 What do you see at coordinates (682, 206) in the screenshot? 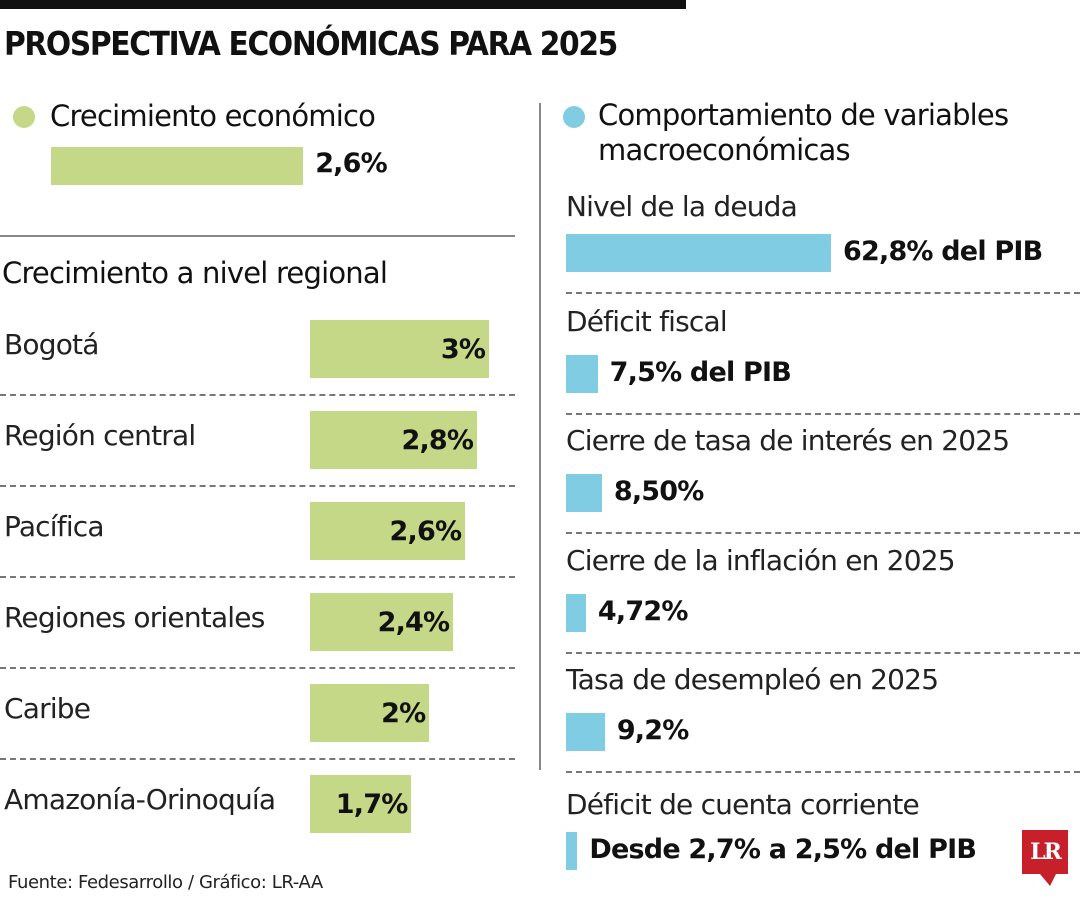
I see `macro-label: Nivel de la deuda` at bounding box center [682, 206].